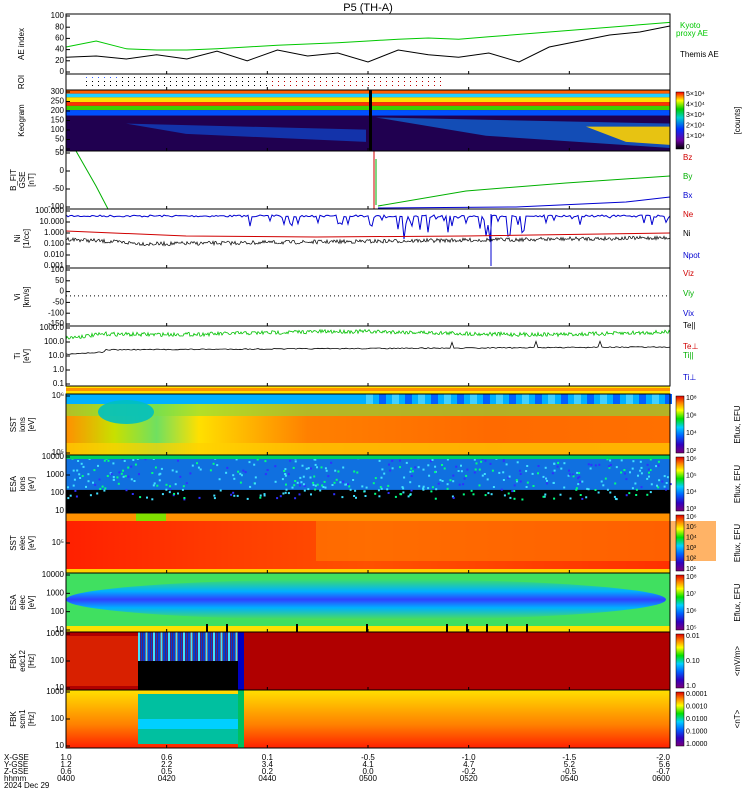 The height and width of the screenshot is (805, 750). What do you see at coordinates (31, 661) in the screenshot?
I see `y-axis-label: [Hz]` at bounding box center [31, 661].